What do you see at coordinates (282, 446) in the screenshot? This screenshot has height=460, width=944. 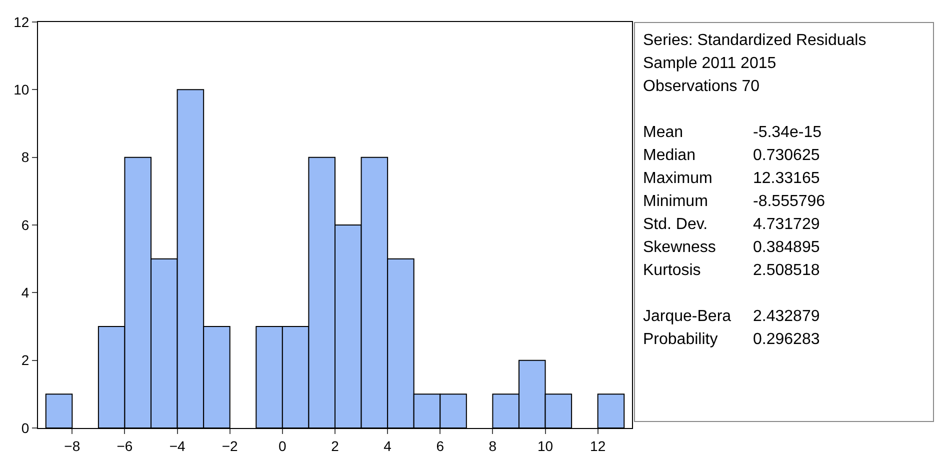 I see `x-tick-label: 0` at bounding box center [282, 446].